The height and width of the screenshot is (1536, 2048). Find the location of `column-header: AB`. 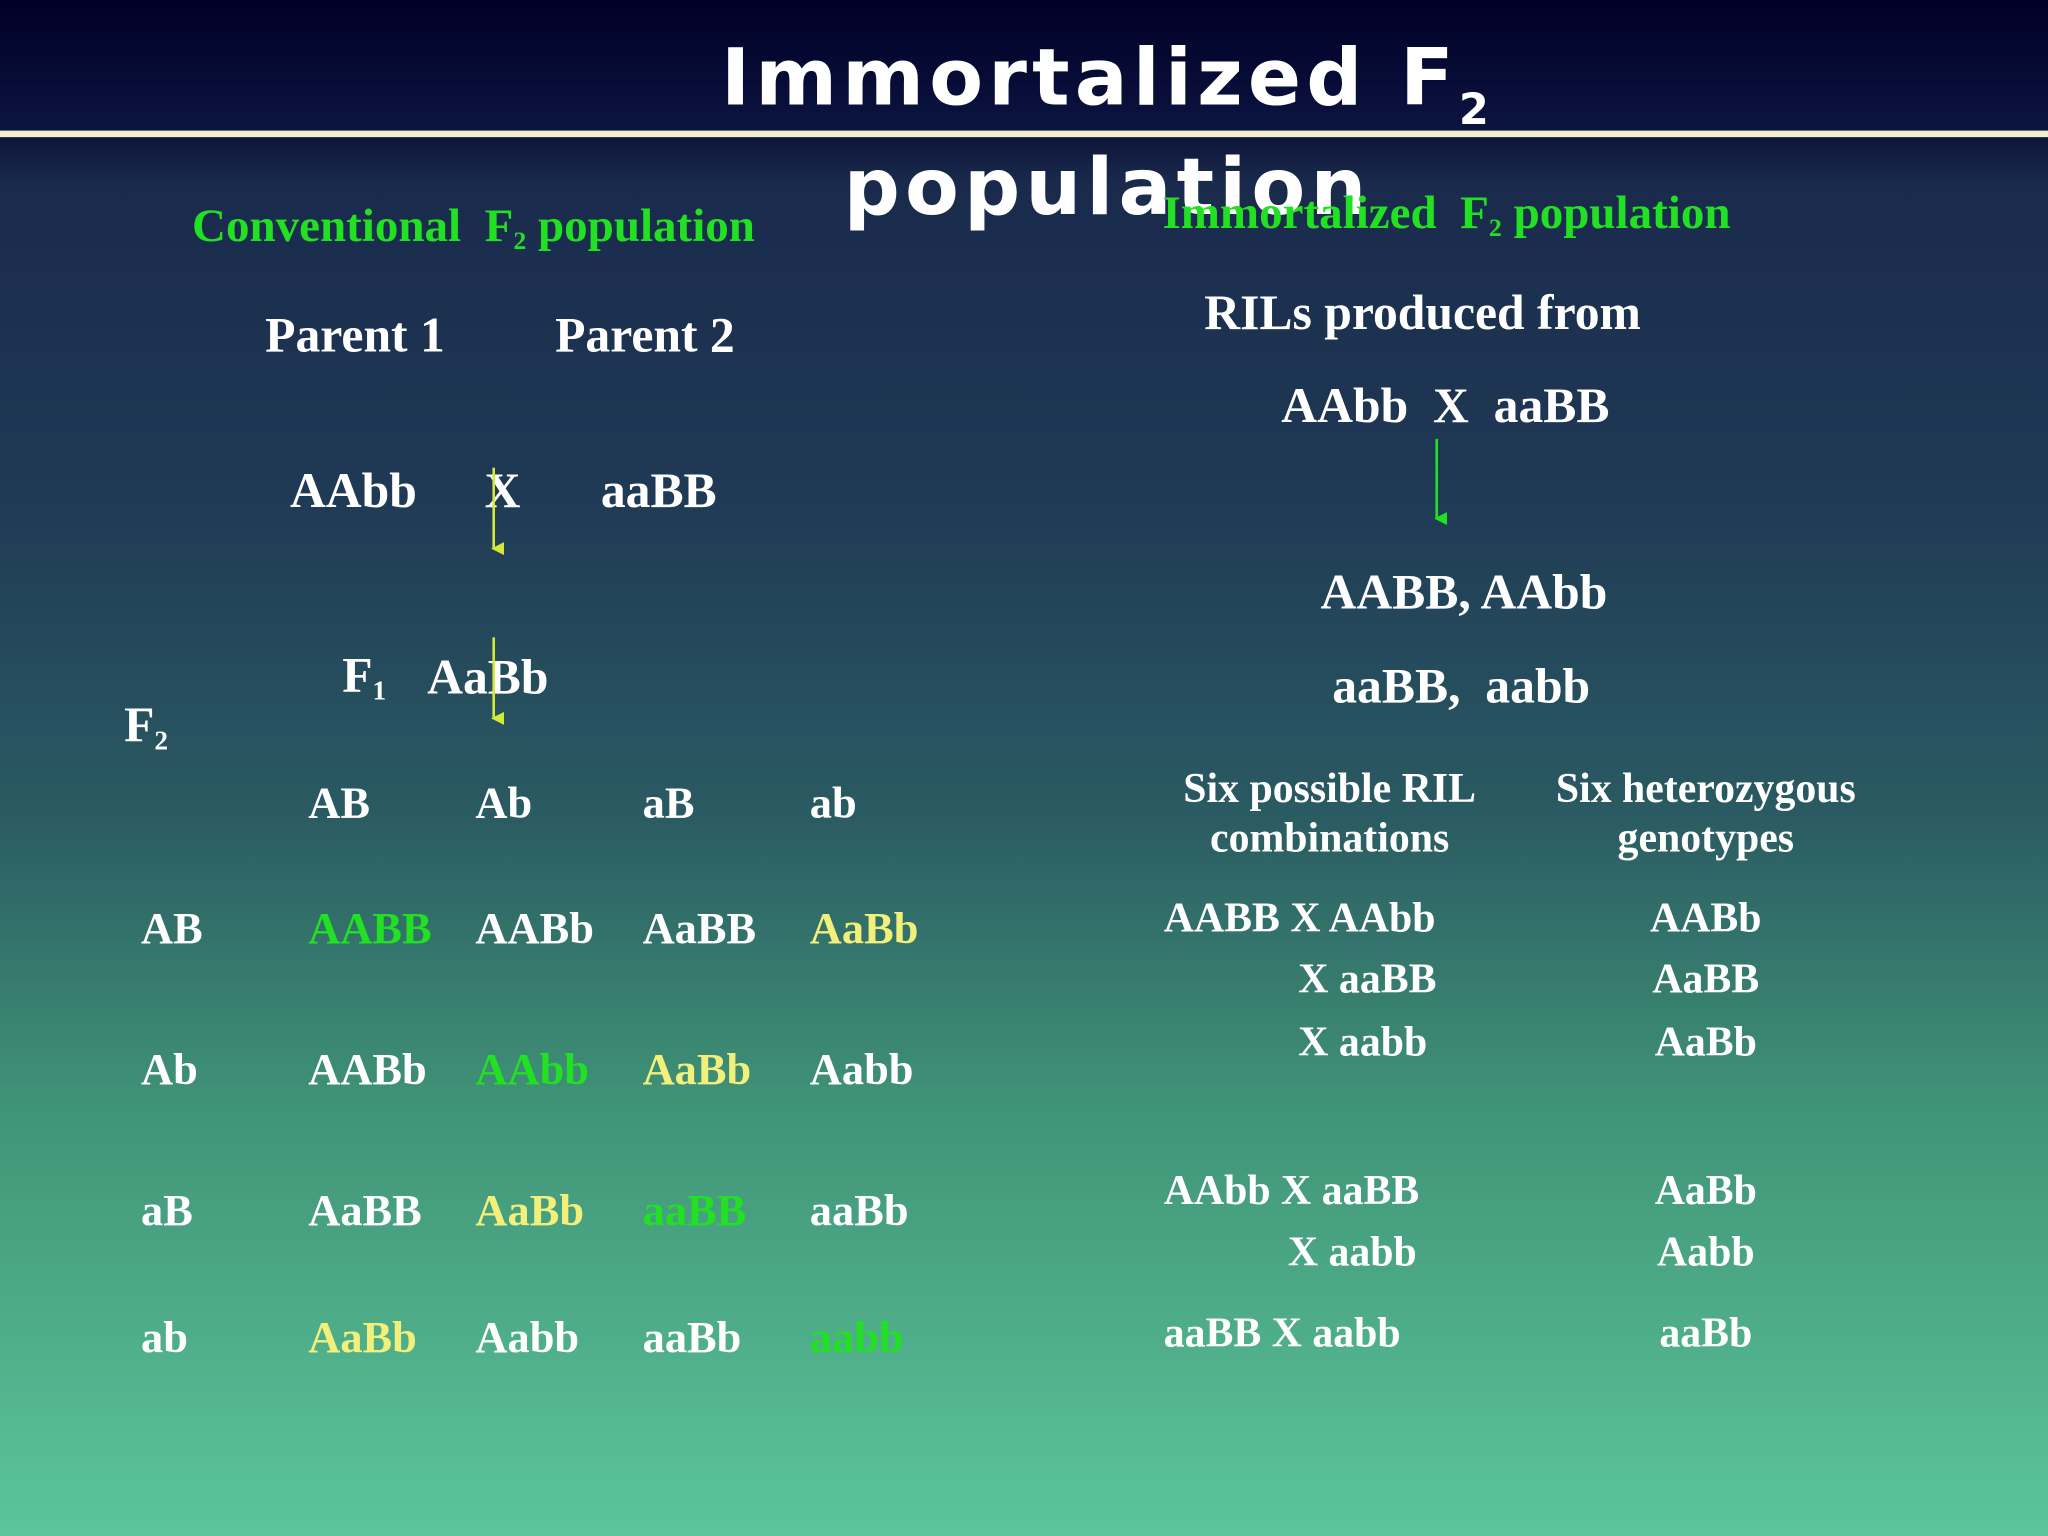

column-header: AB is located at coordinates (339, 804).